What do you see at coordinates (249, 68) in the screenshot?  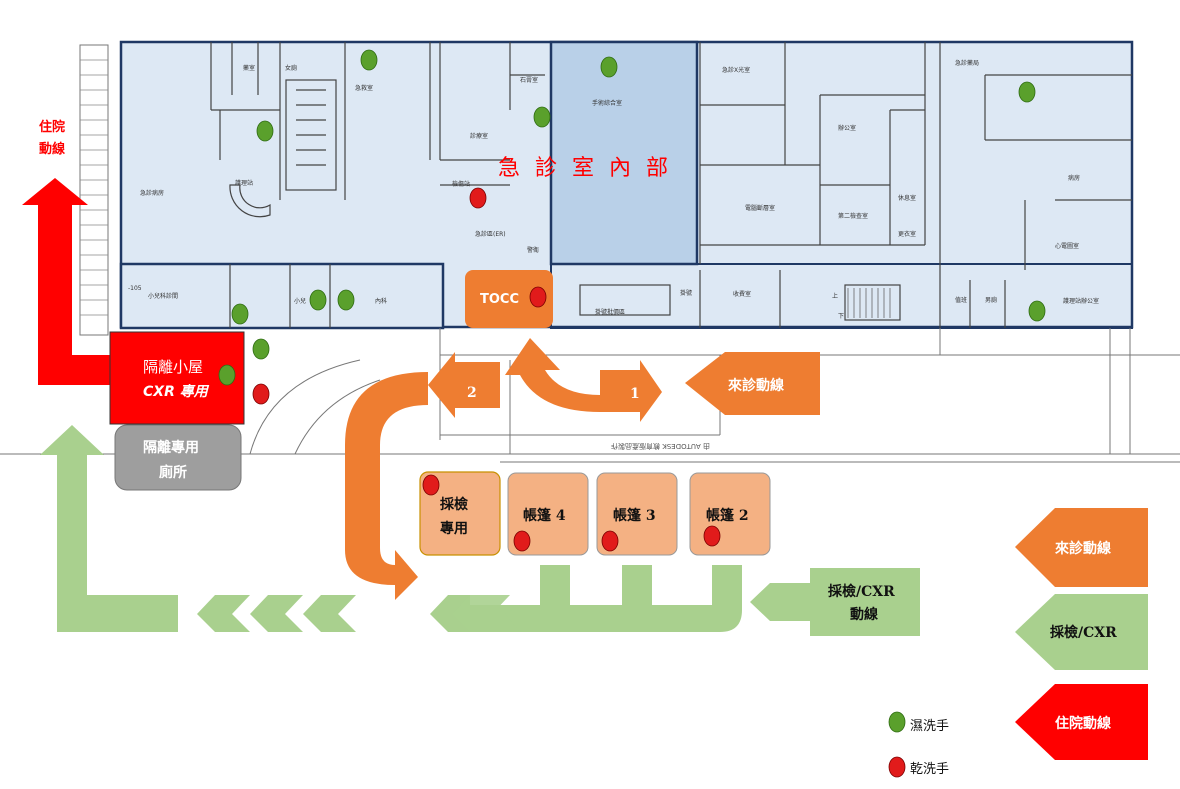 I see `room-label: 藥室` at bounding box center [249, 68].